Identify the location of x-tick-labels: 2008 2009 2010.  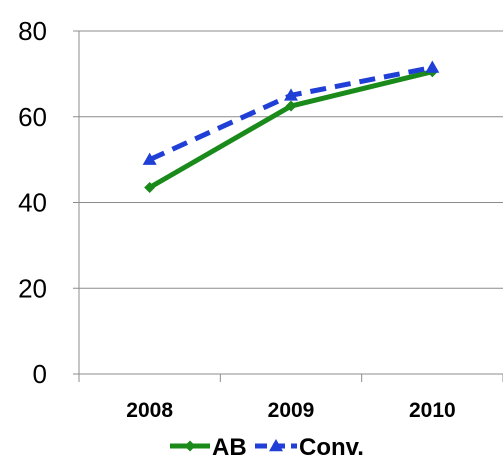
(290, 410).